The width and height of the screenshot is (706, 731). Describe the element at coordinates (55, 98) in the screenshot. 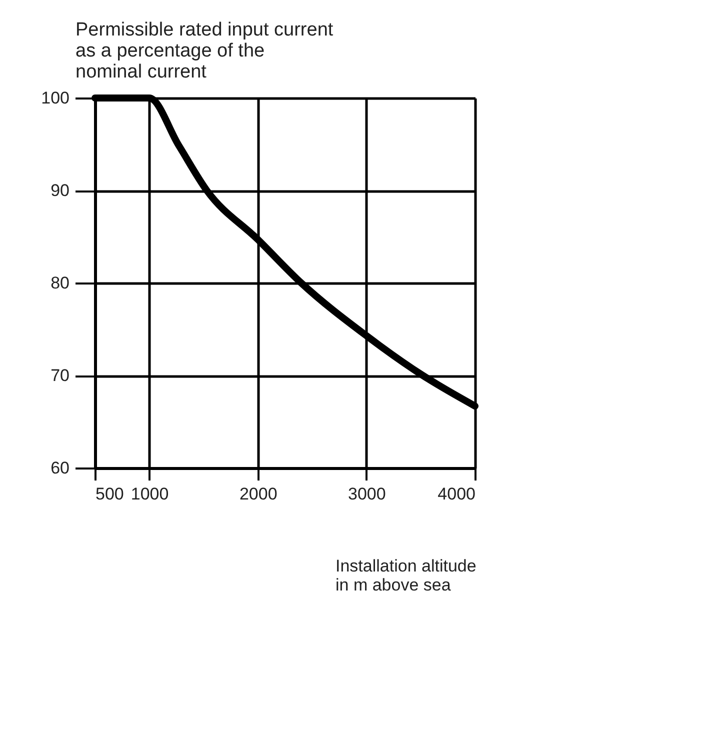

I see `y-tick-label: 100` at that location.